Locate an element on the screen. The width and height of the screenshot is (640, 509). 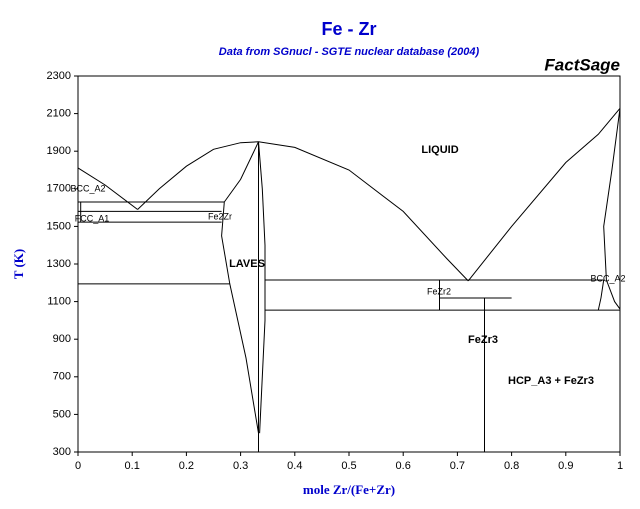
annotation: FeZr3 is located at coordinates (483, 340).